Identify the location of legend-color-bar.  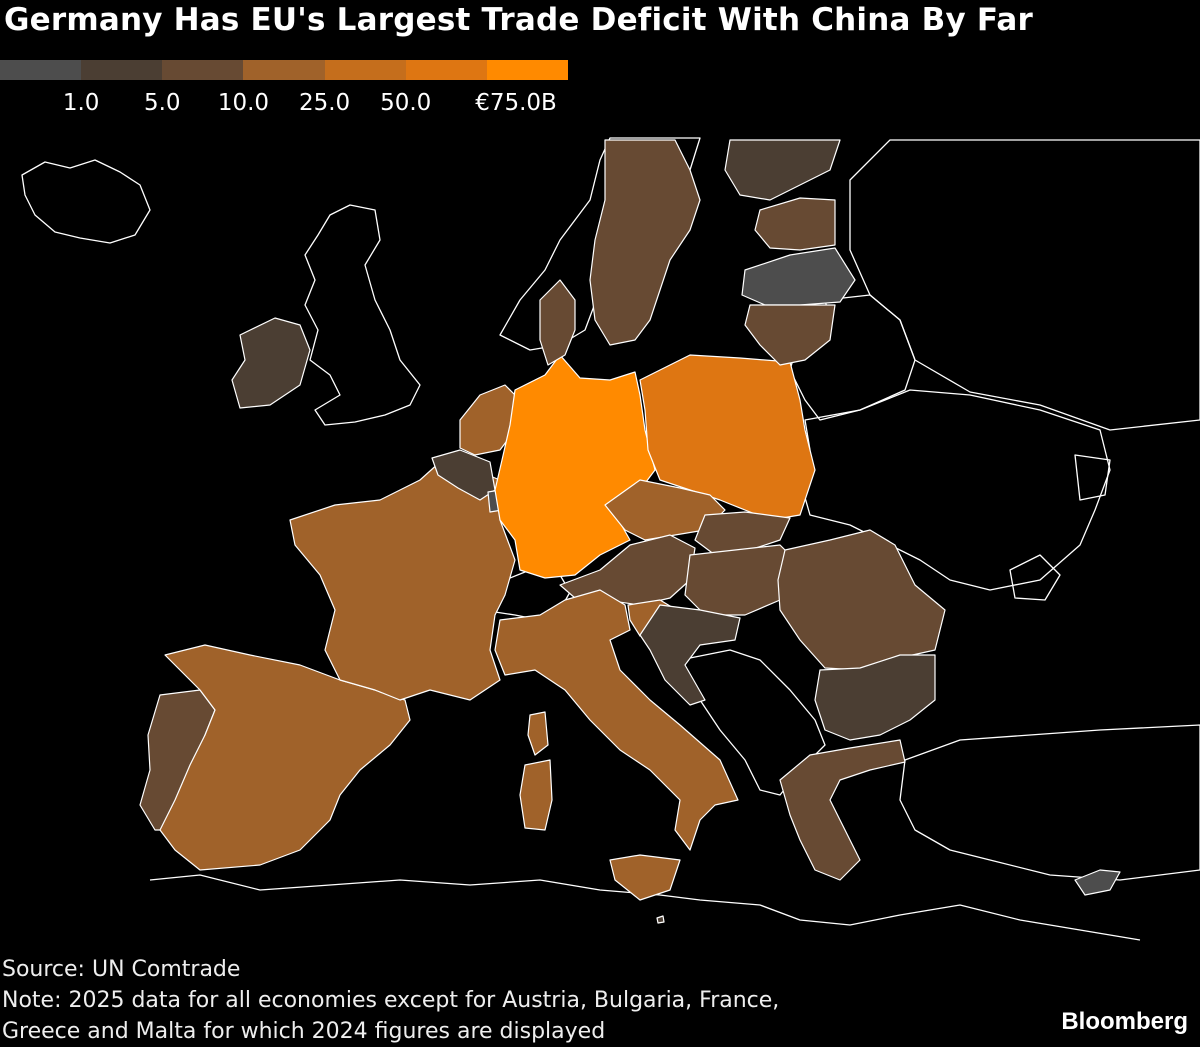
(284, 70).